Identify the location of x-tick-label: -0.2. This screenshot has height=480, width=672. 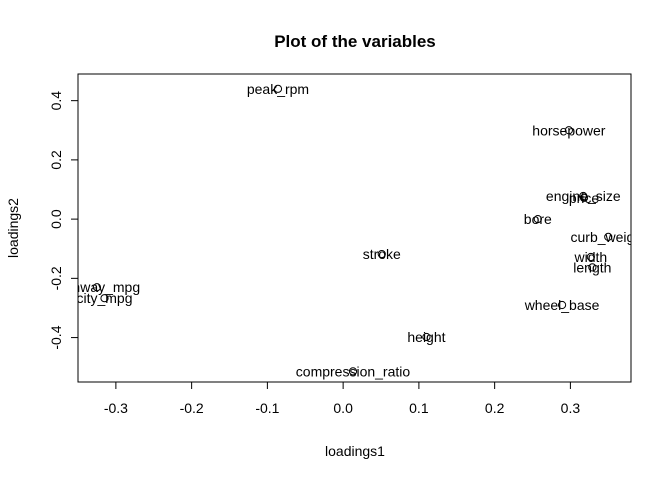
(192, 408).